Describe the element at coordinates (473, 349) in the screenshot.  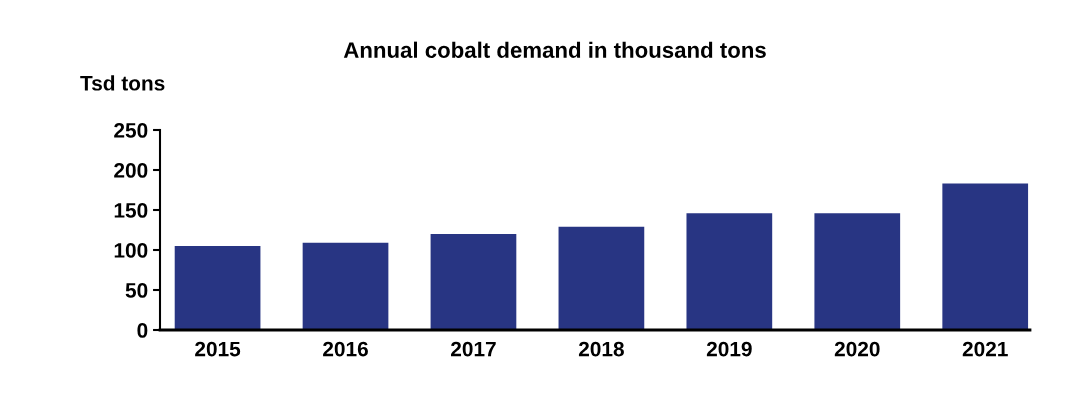
I see `x-tick-label: 2017` at that location.